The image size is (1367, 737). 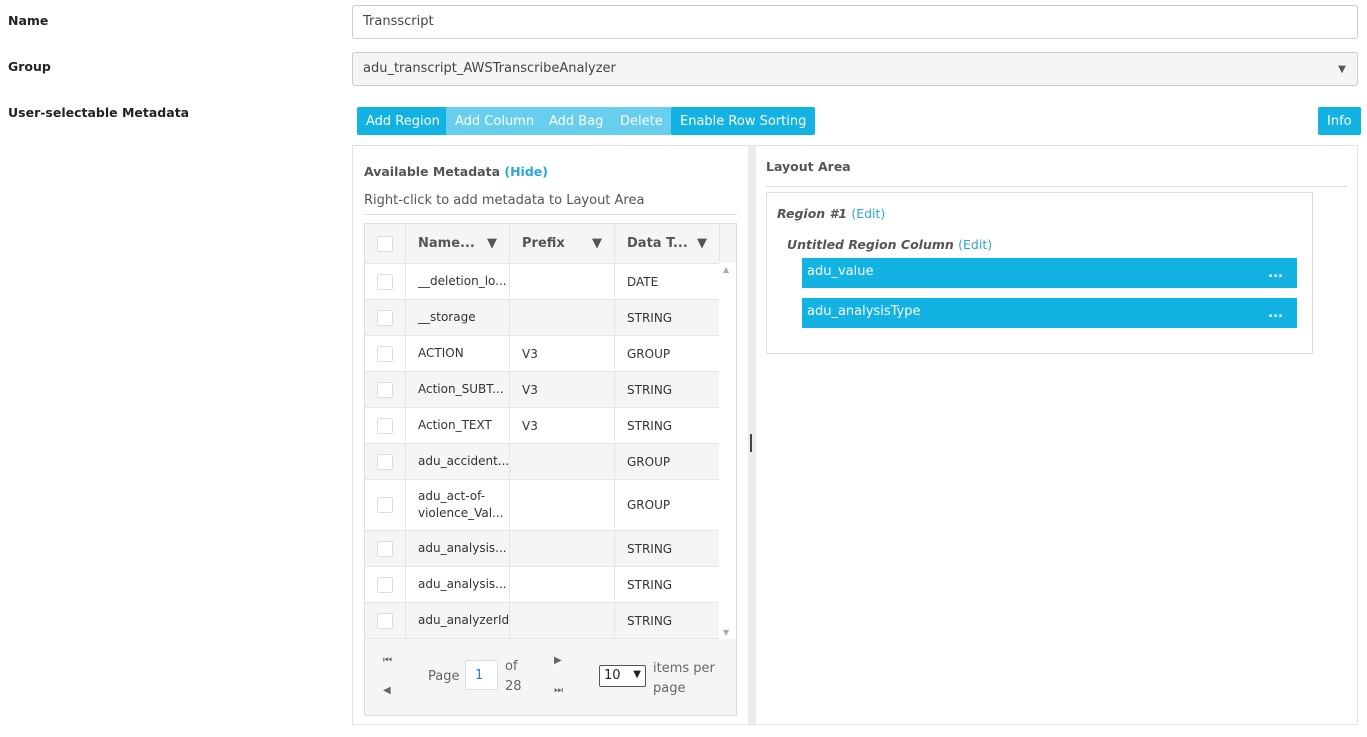 I want to click on column-title: Untitled Region Column, so click(x=870, y=244).